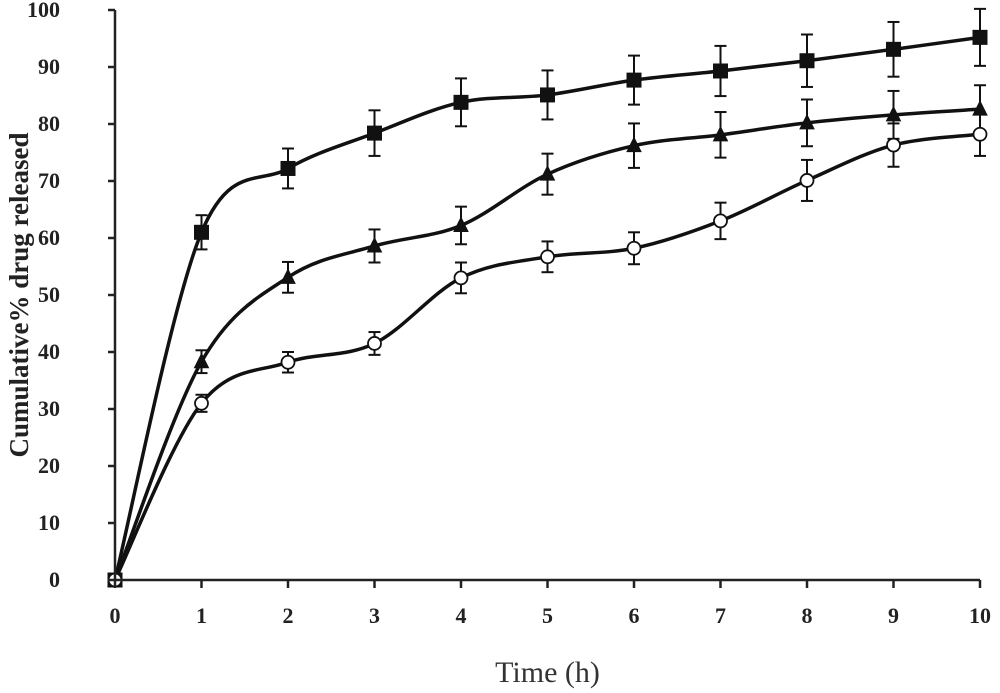 This screenshot has height=693, width=1000. What do you see at coordinates (49, 180) in the screenshot?
I see `y-tick-label: 70` at bounding box center [49, 180].